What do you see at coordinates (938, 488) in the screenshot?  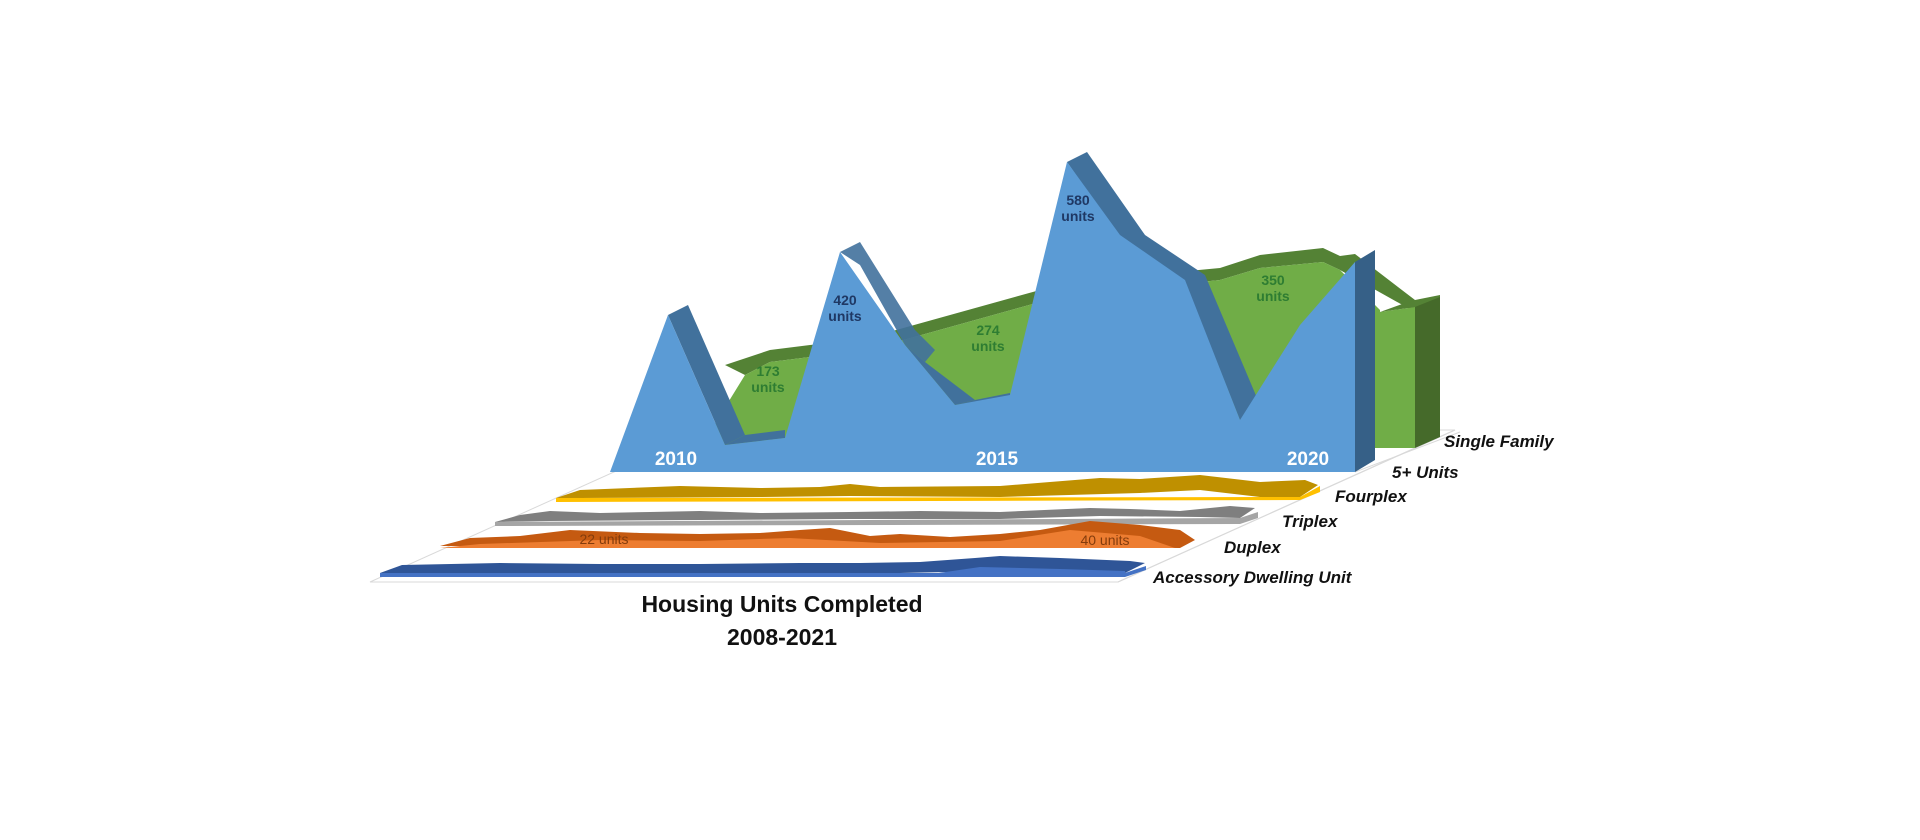 I see `series-fourplex-area` at bounding box center [938, 488].